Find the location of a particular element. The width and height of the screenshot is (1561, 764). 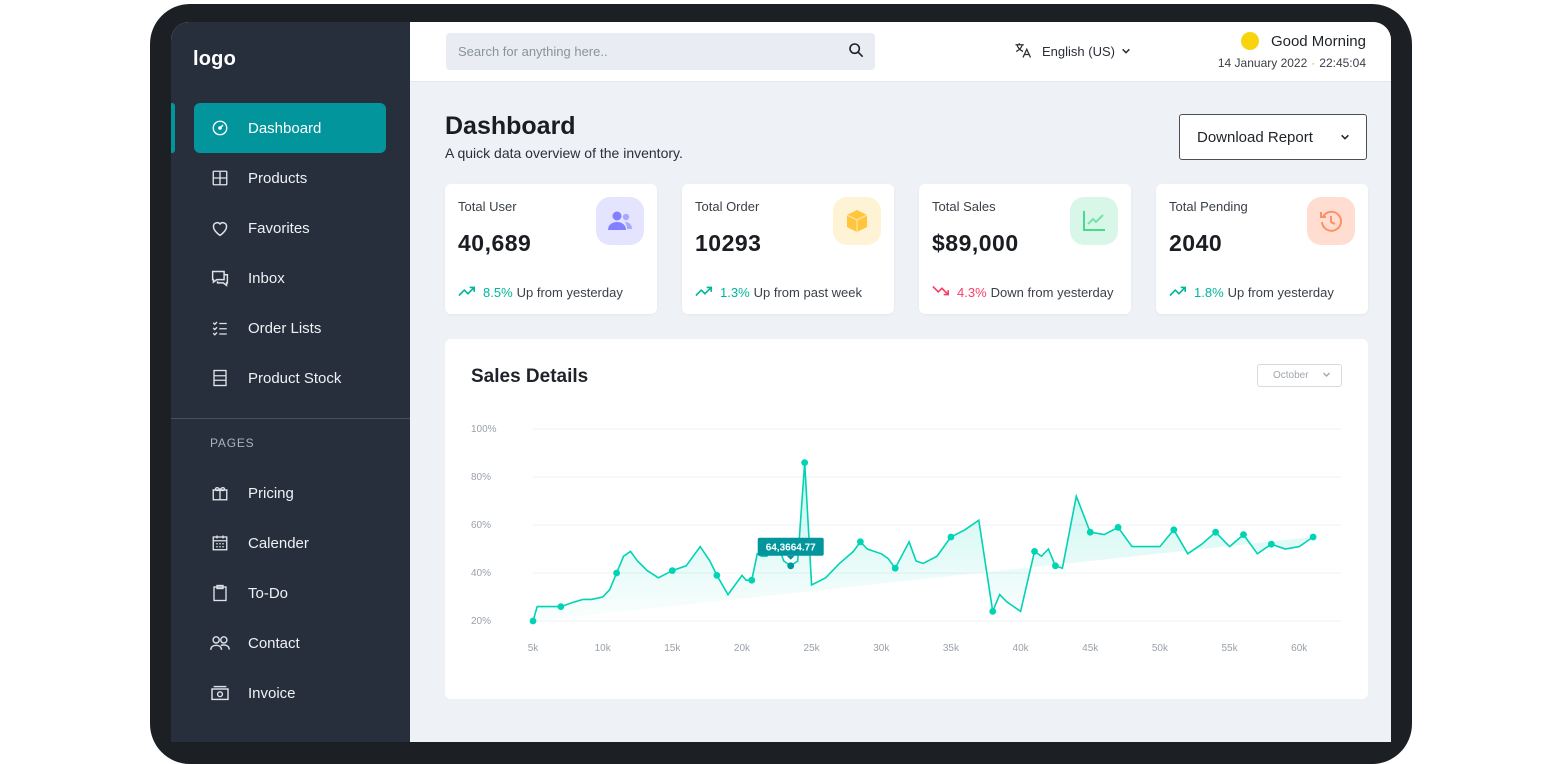

greeting-block: Good Morning 14 January 2022 · 22:45:04 is located at coordinates (1292, 51).